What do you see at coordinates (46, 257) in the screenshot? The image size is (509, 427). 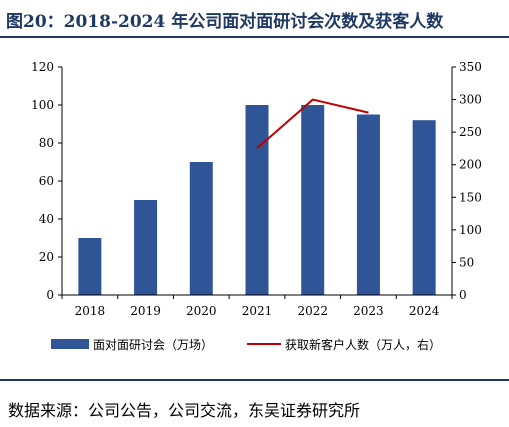 I see `left-tick-label: 20` at bounding box center [46, 257].